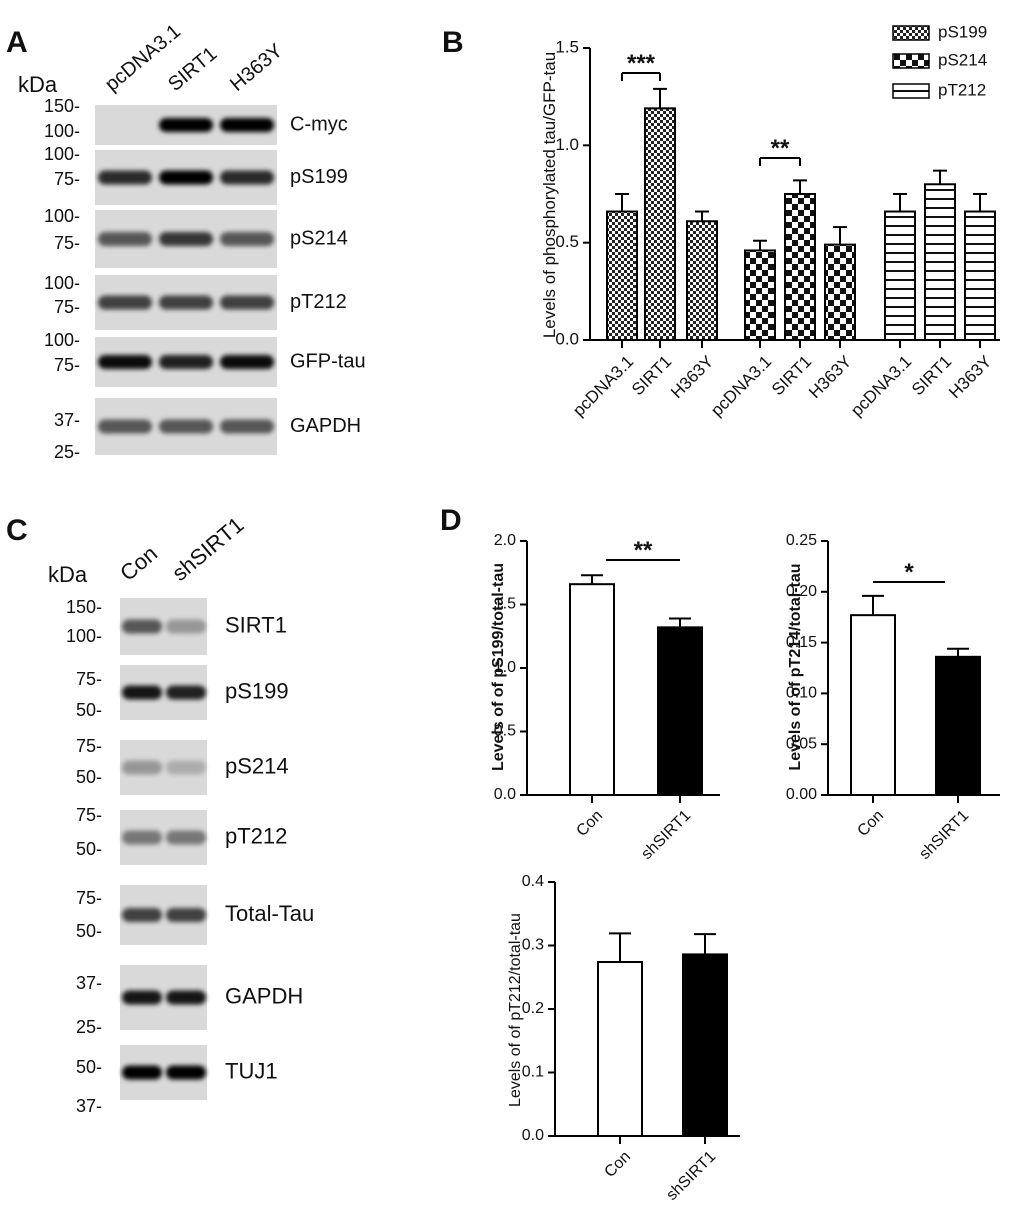 Image resolution: width=1020 pixels, height=1225 pixels. I want to click on legend-label: pT212, so click(962, 89).